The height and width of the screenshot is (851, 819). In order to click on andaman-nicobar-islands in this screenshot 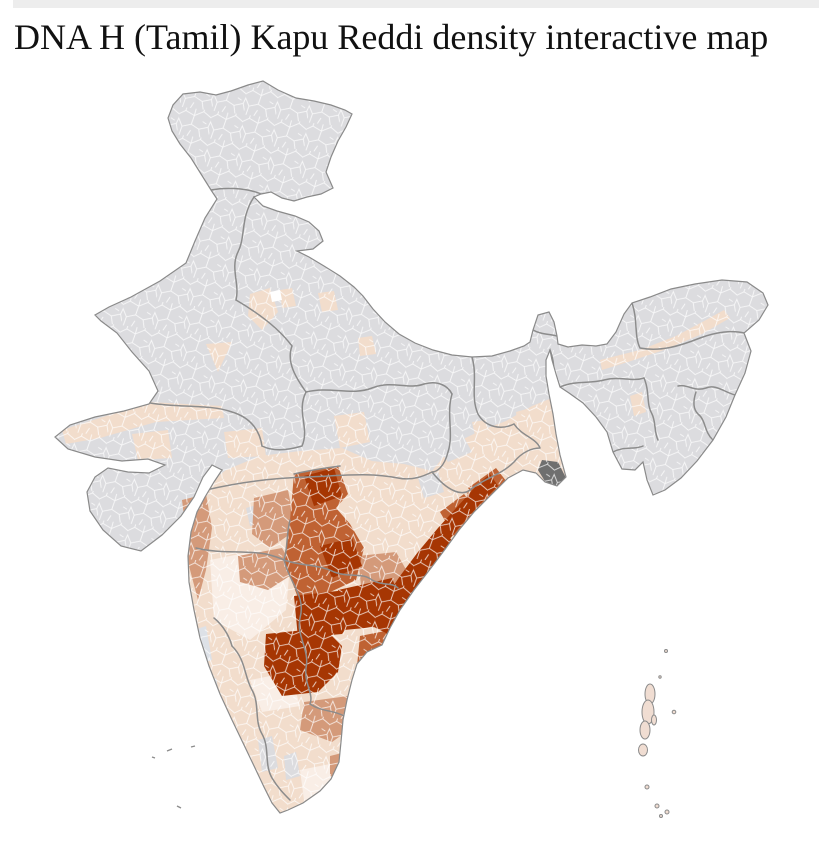, I will do `click(657, 733)`.